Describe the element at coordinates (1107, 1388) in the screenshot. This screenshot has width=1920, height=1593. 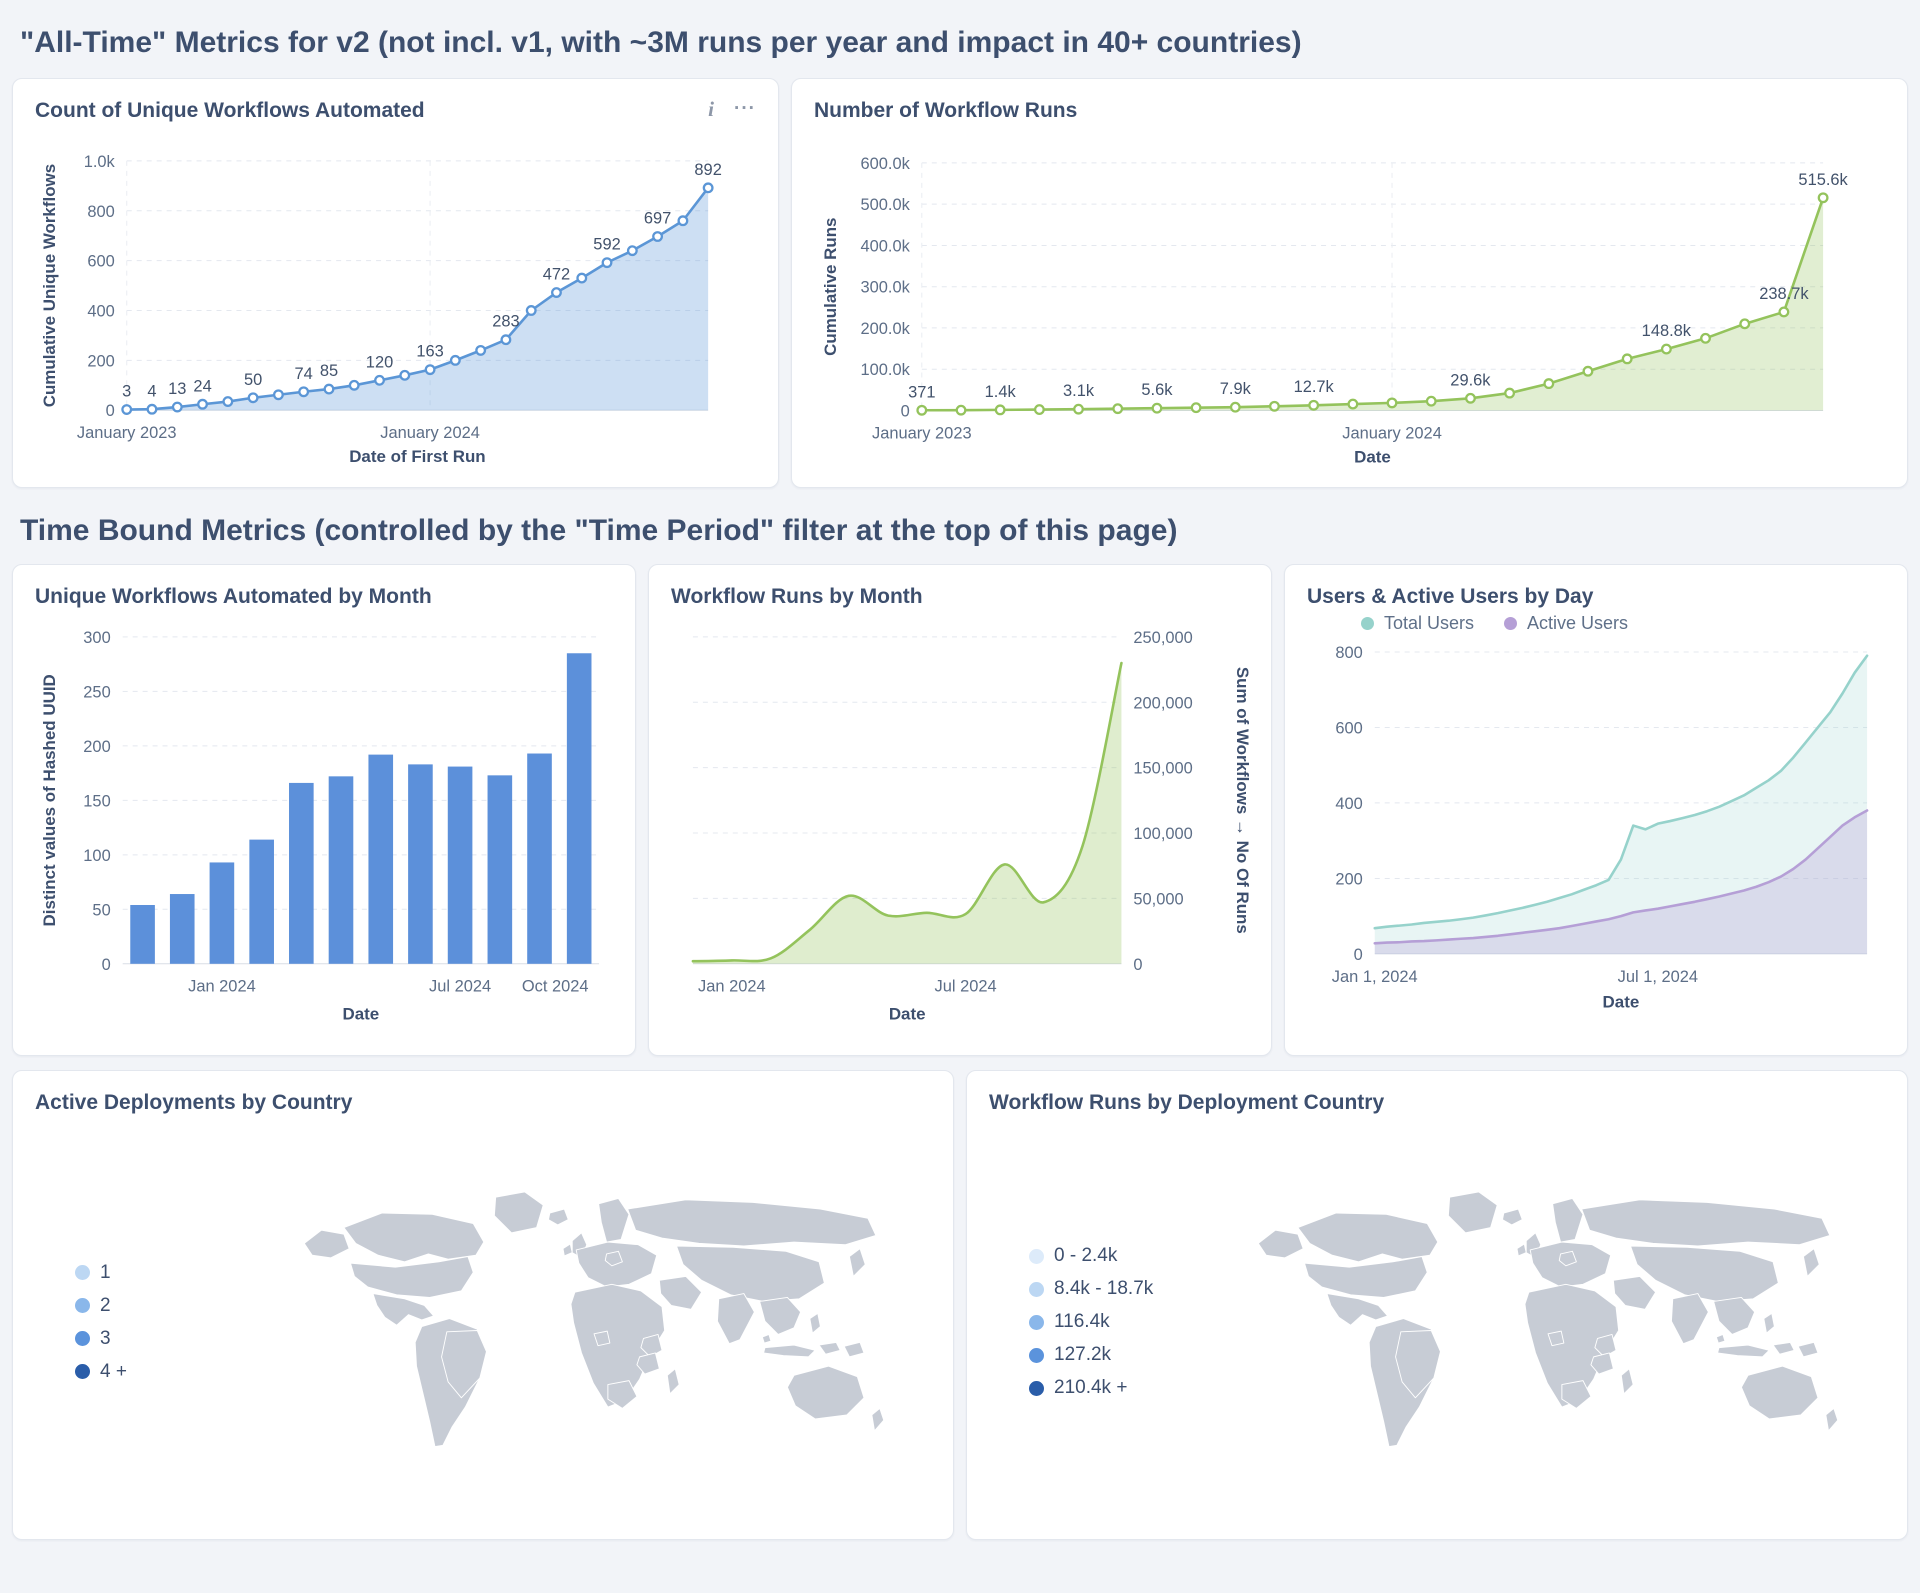
I see `legend-item: 210.4k +` at that location.